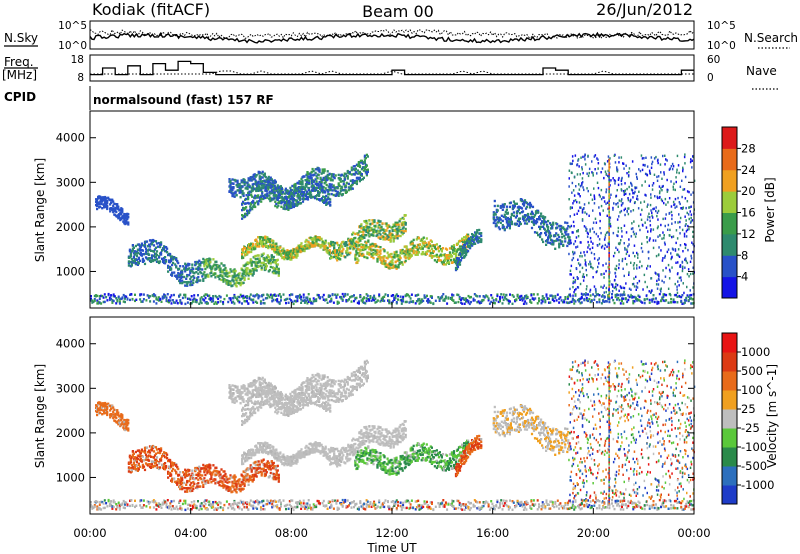  Describe the element at coordinates (20, 97) in the screenshot. I see `cpid-label: CPID` at that location.